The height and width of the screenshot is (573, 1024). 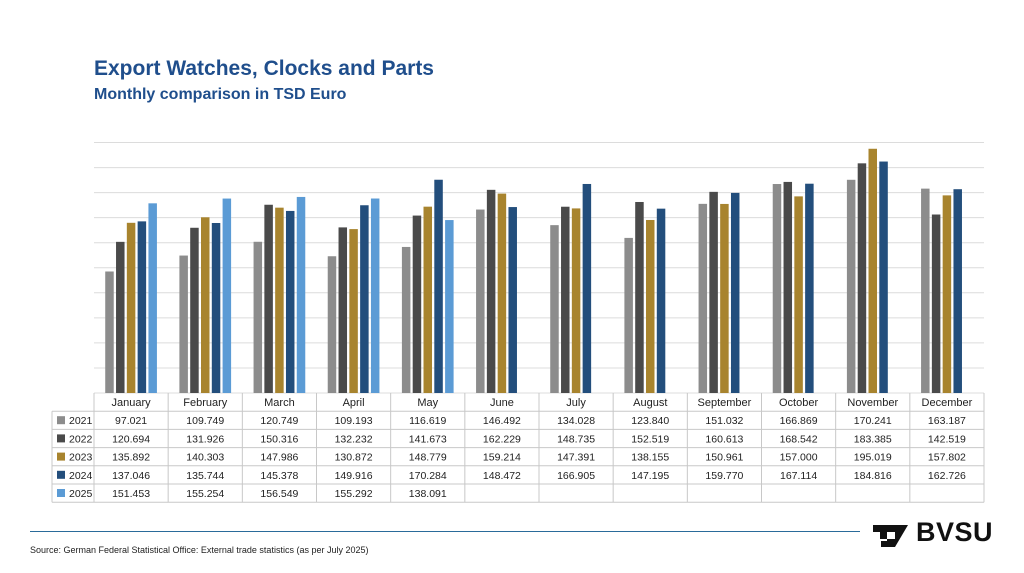 What do you see at coordinates (587, 288) in the screenshot?
I see `bar-2024-july` at bounding box center [587, 288].